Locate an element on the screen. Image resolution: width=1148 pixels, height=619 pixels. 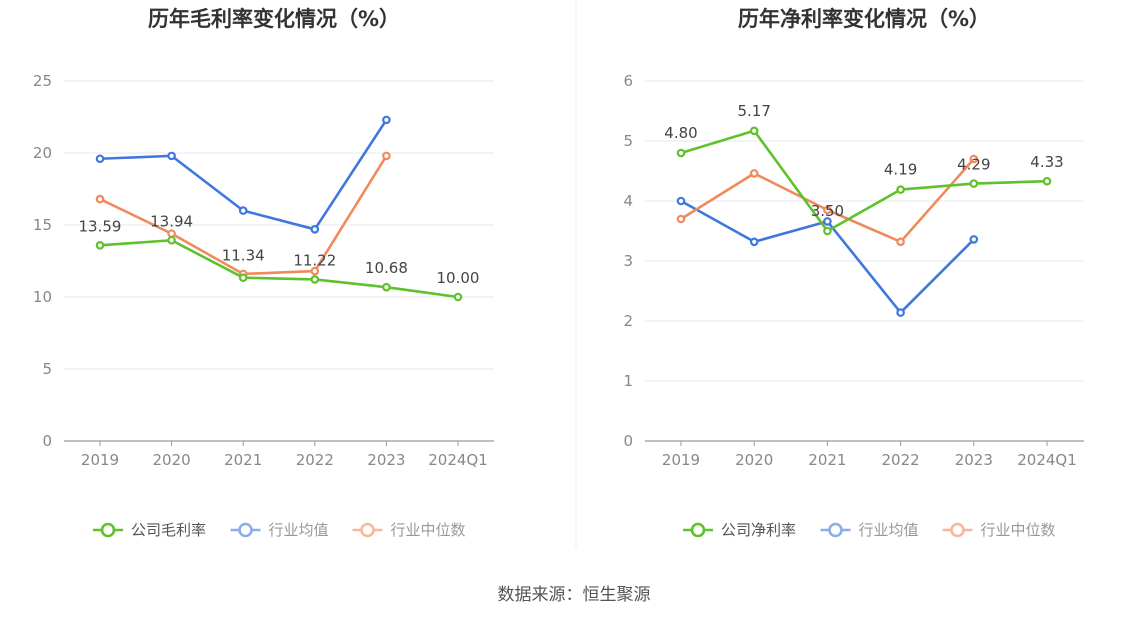
data-label: 4.33 is located at coordinates (1046, 162).